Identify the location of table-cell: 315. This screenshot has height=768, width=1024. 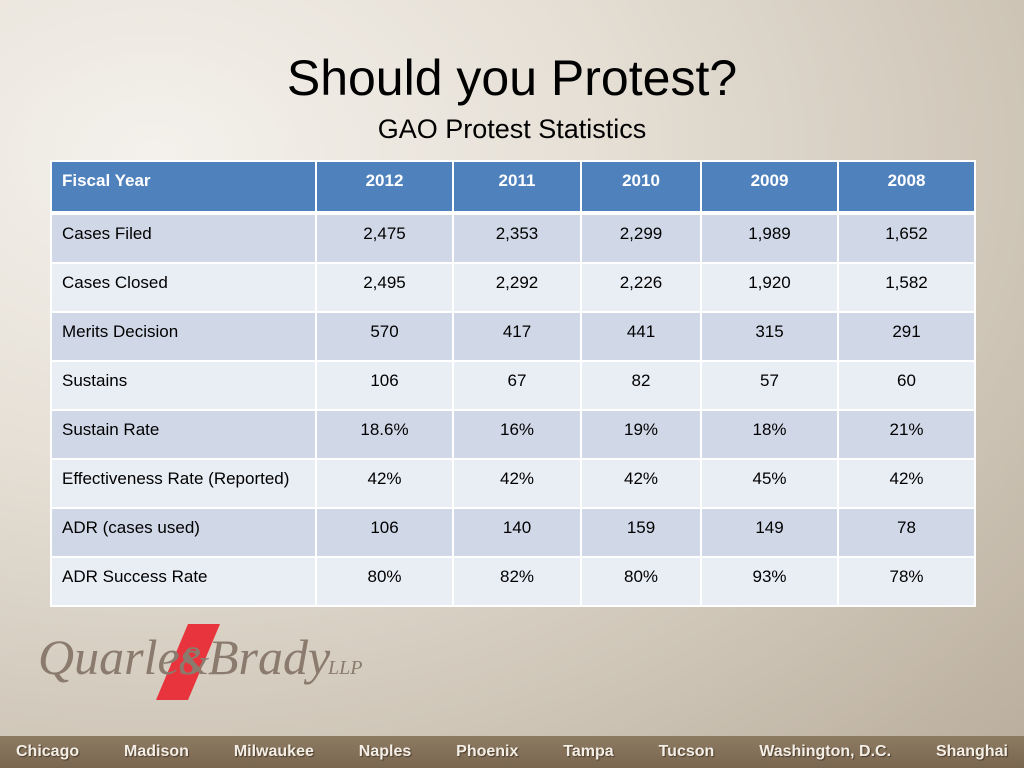
(769, 336).